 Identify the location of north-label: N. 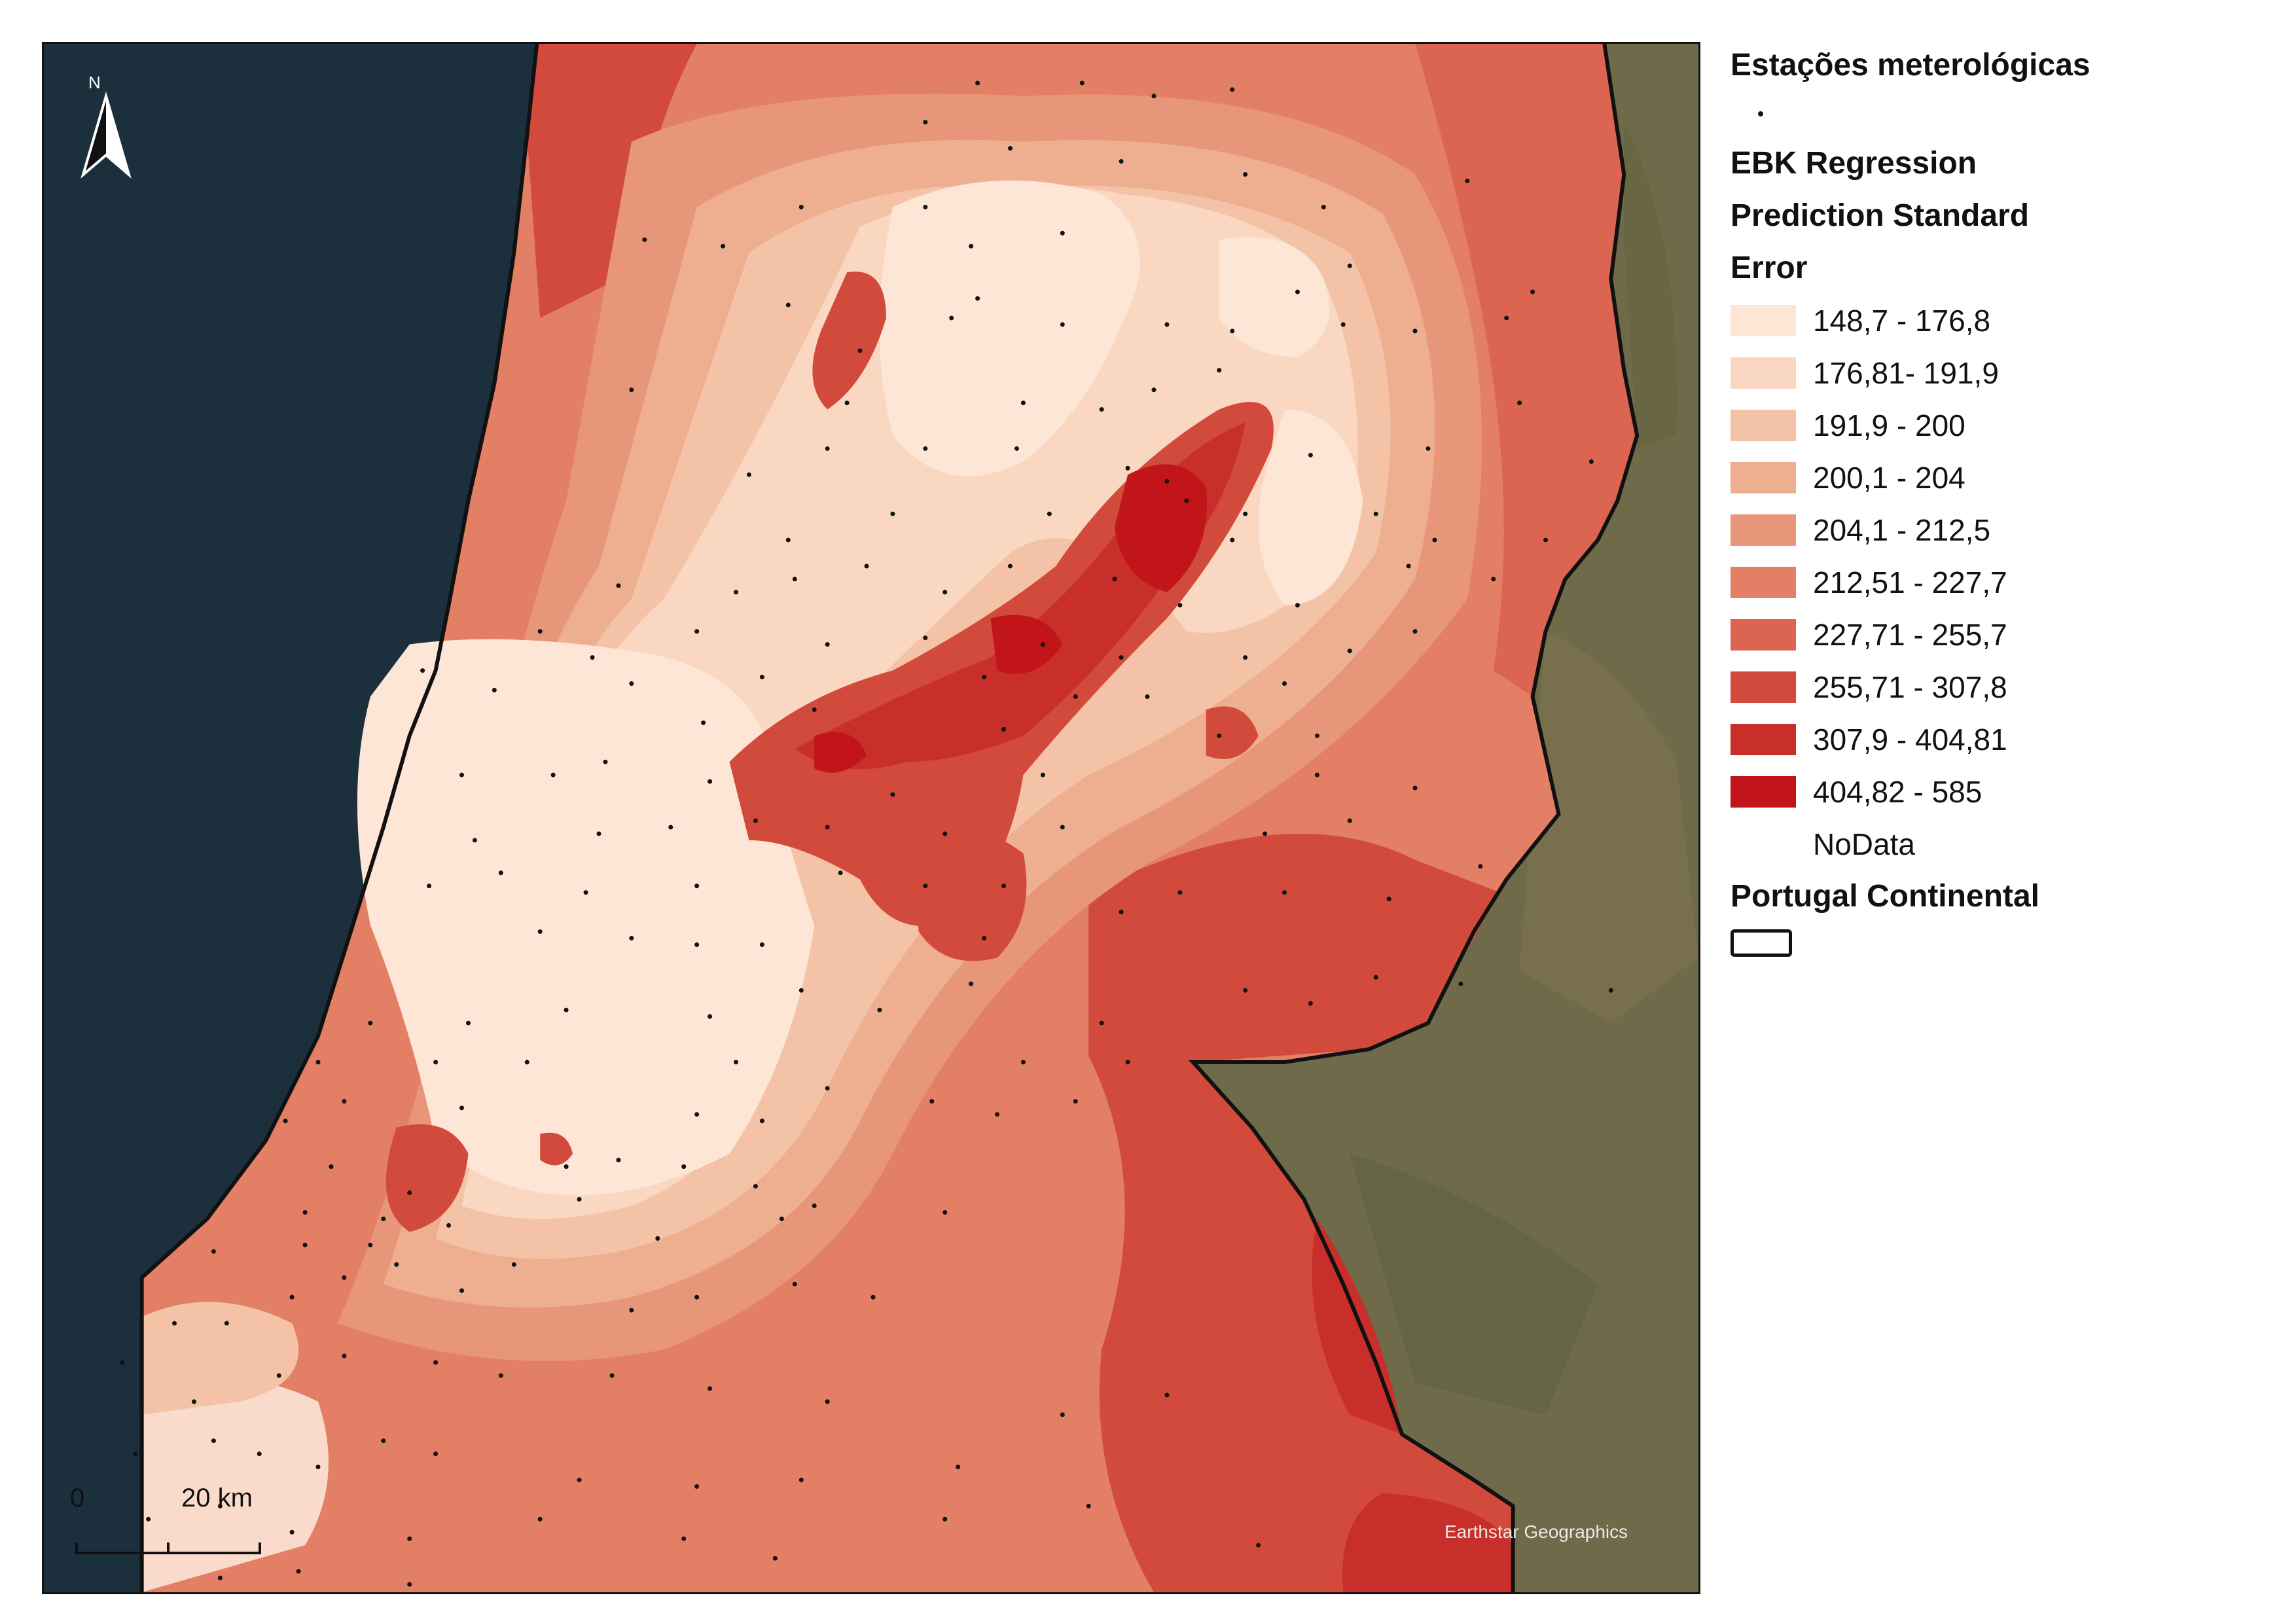
(94, 82).